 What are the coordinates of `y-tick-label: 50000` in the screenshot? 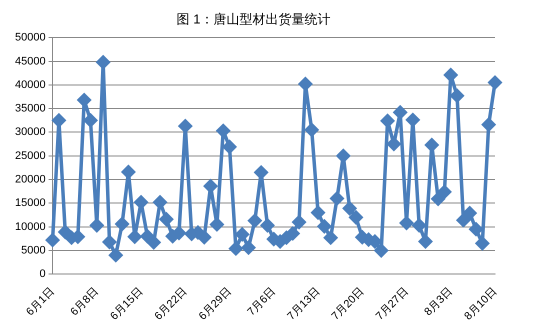 It's located at (30, 38).